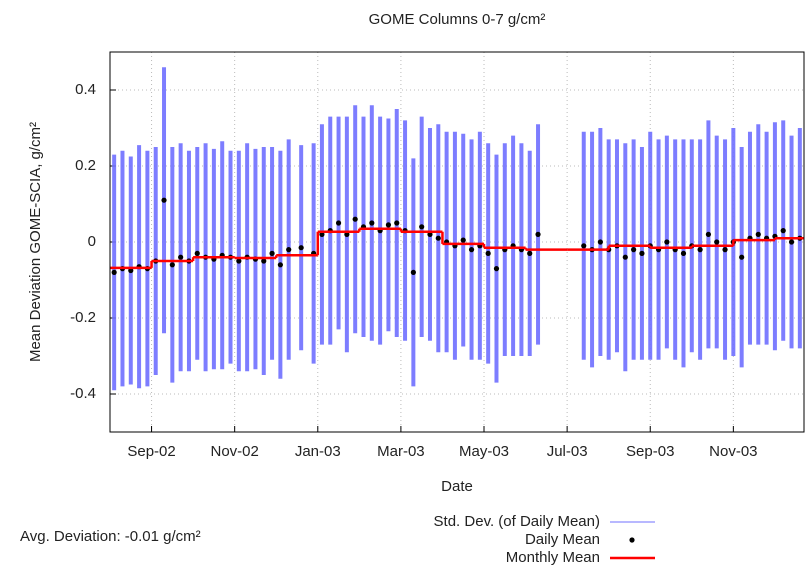 This screenshot has width=805, height=583. Describe the element at coordinates (85, 165) in the screenshot. I see `y-tick-label: 0.2` at that location.